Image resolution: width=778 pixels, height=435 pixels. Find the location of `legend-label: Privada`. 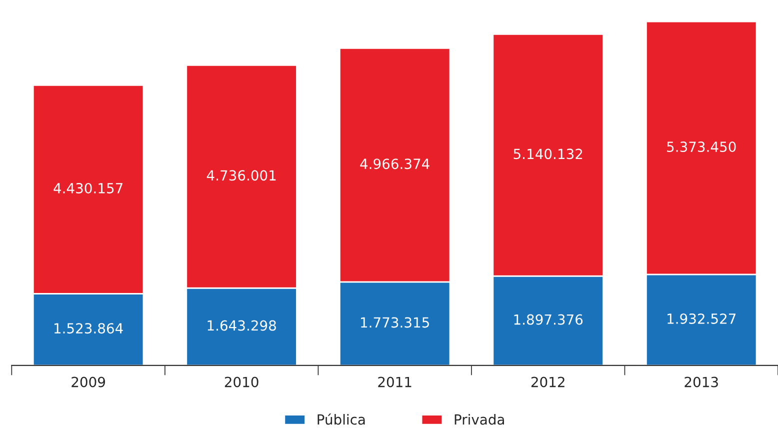

legend-label: Privada is located at coordinates (479, 419).